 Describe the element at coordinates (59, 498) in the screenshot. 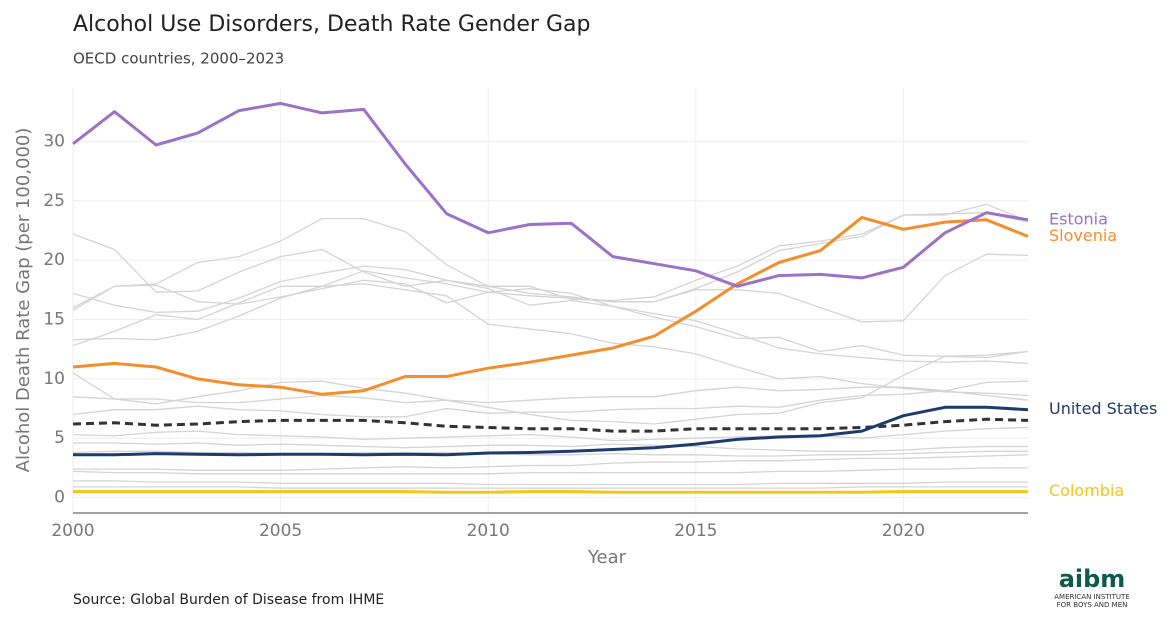

I see `y-tick-label: 0` at that location.